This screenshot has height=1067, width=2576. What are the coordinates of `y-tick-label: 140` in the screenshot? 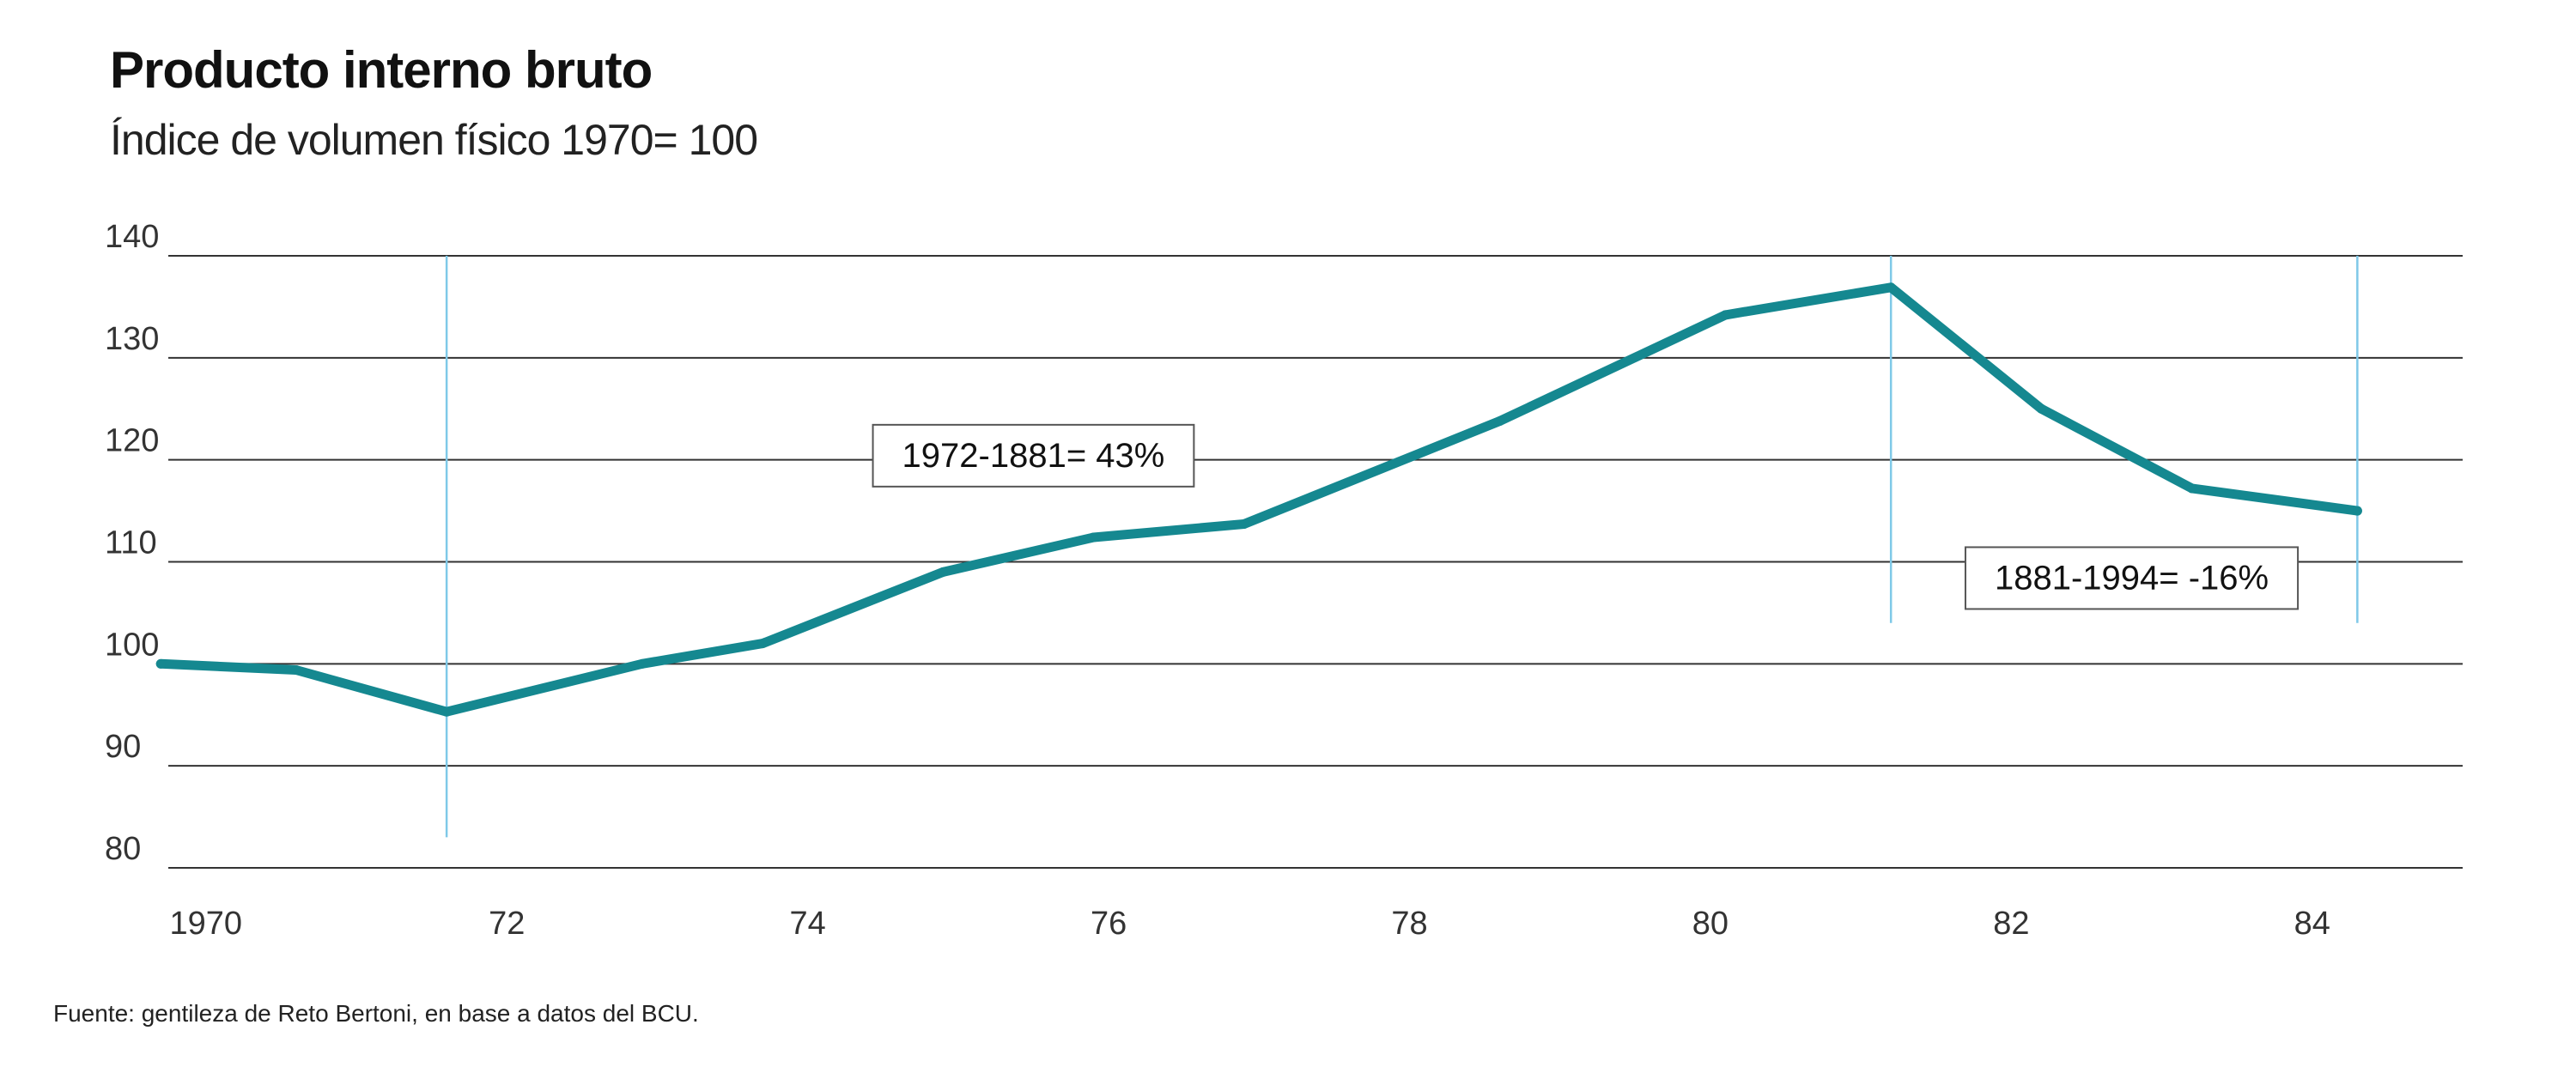 It's located at (132, 237).